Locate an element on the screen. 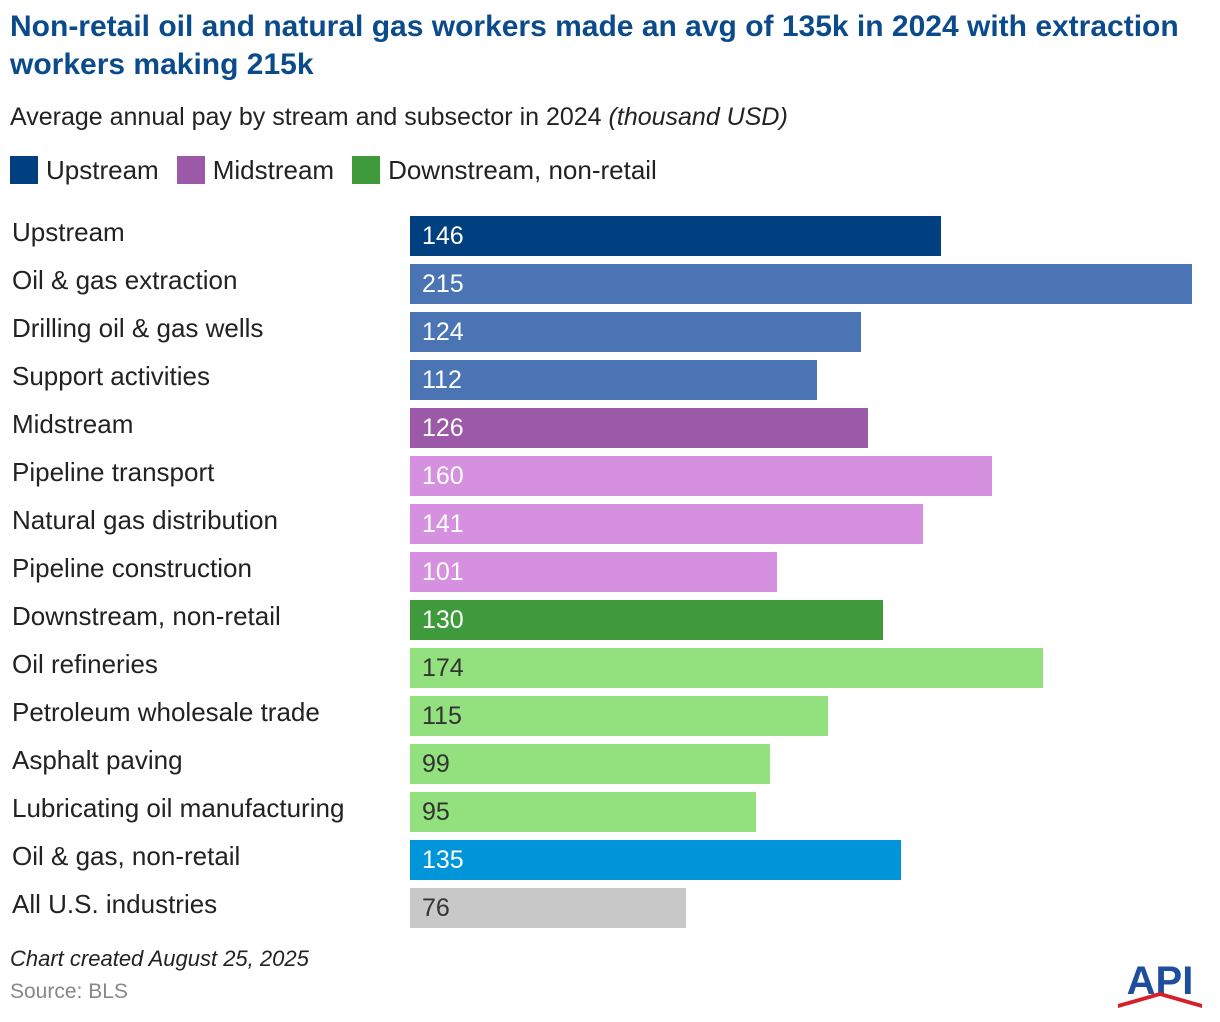 This screenshot has height=1022, width=1220. data-label-petroleum-wholesale-trade: 115 is located at coordinates (442, 716).